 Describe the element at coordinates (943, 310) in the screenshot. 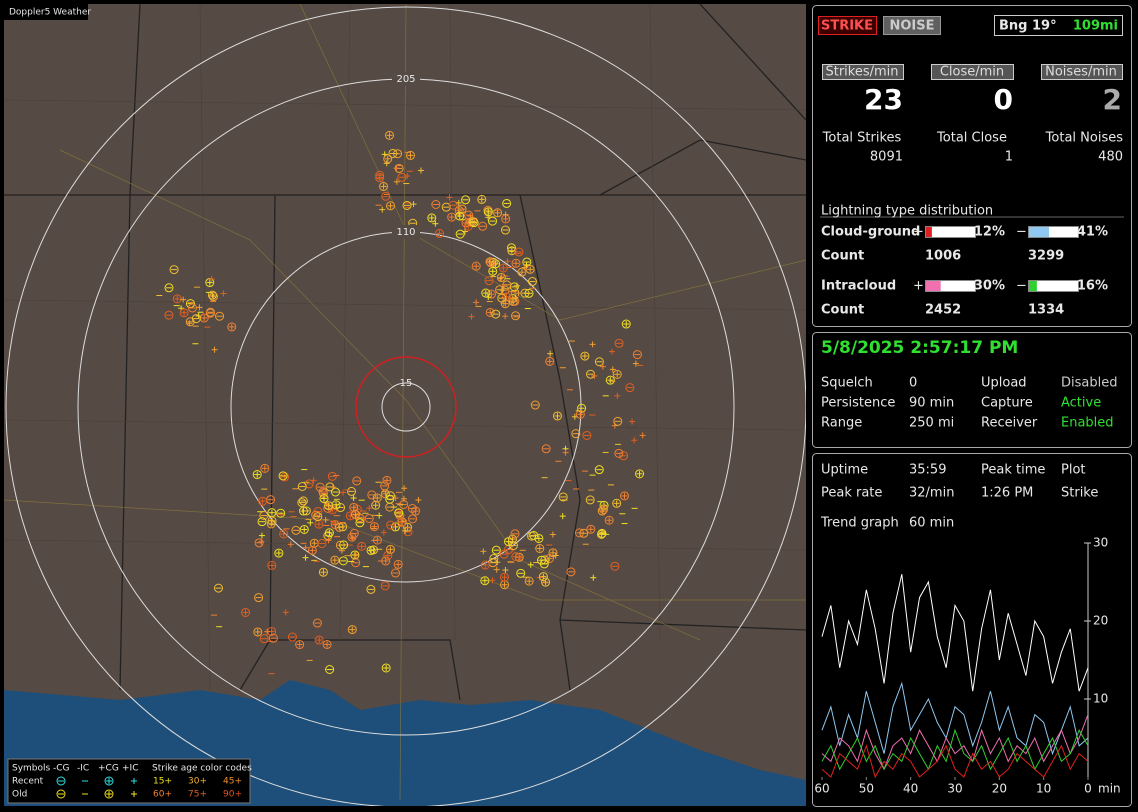

I see `count: 2452` at that location.